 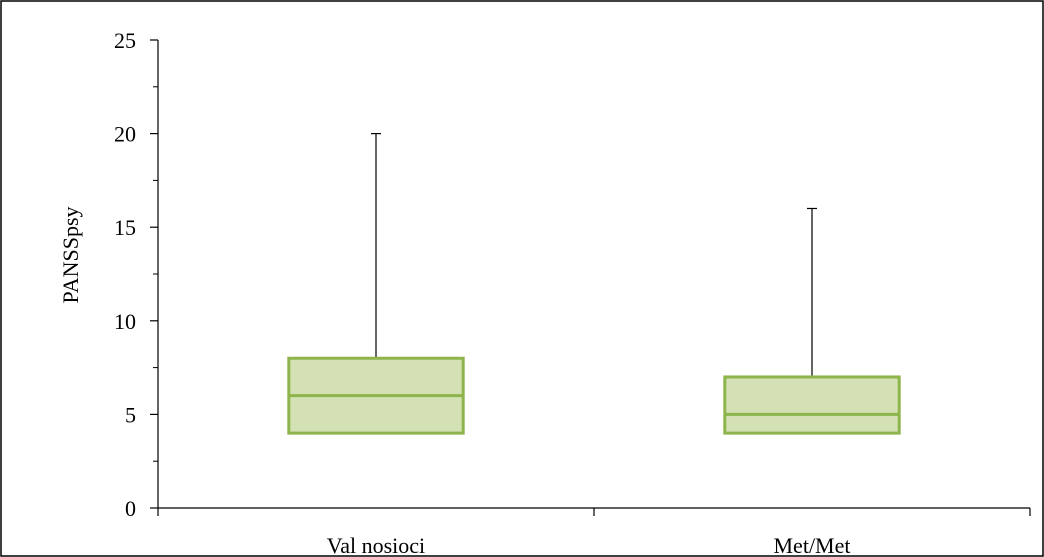 I want to click on y-tick-label: 10, so click(x=125, y=321).